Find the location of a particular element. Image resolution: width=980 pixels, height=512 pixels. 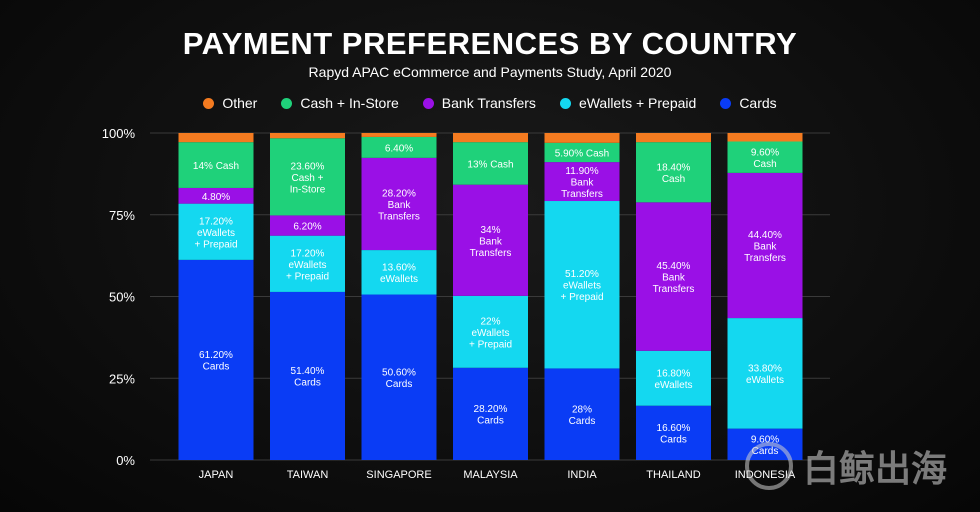

data-label: 44.40% Bank Transfers is located at coordinates (765, 247).